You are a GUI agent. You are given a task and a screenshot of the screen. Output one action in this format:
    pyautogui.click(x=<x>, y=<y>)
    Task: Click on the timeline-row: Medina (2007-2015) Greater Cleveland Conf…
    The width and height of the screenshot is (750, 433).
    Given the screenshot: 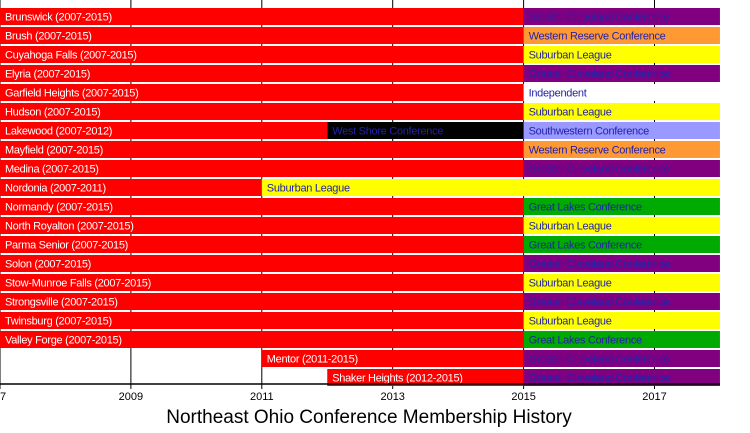 What is the action you would take?
    pyautogui.click(x=360, y=168)
    